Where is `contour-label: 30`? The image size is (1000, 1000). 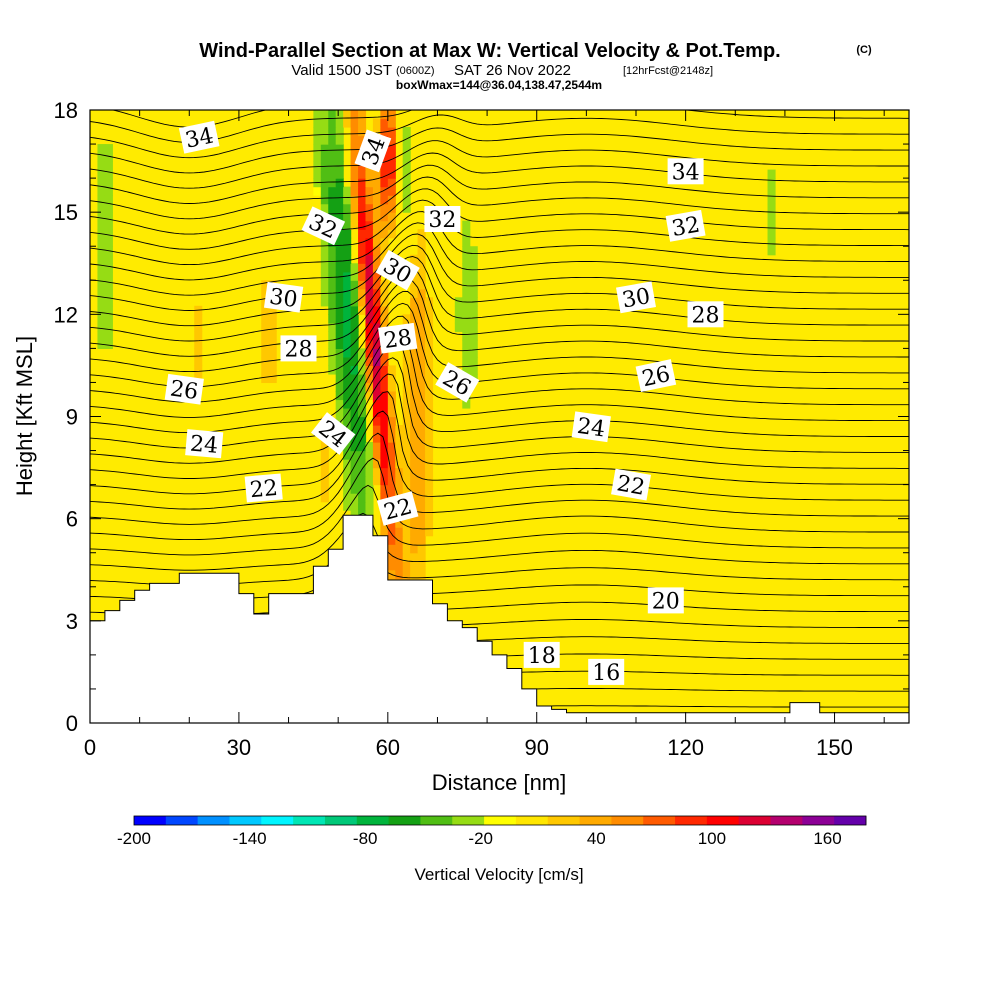 contour-label: 30 is located at coordinates (283, 297).